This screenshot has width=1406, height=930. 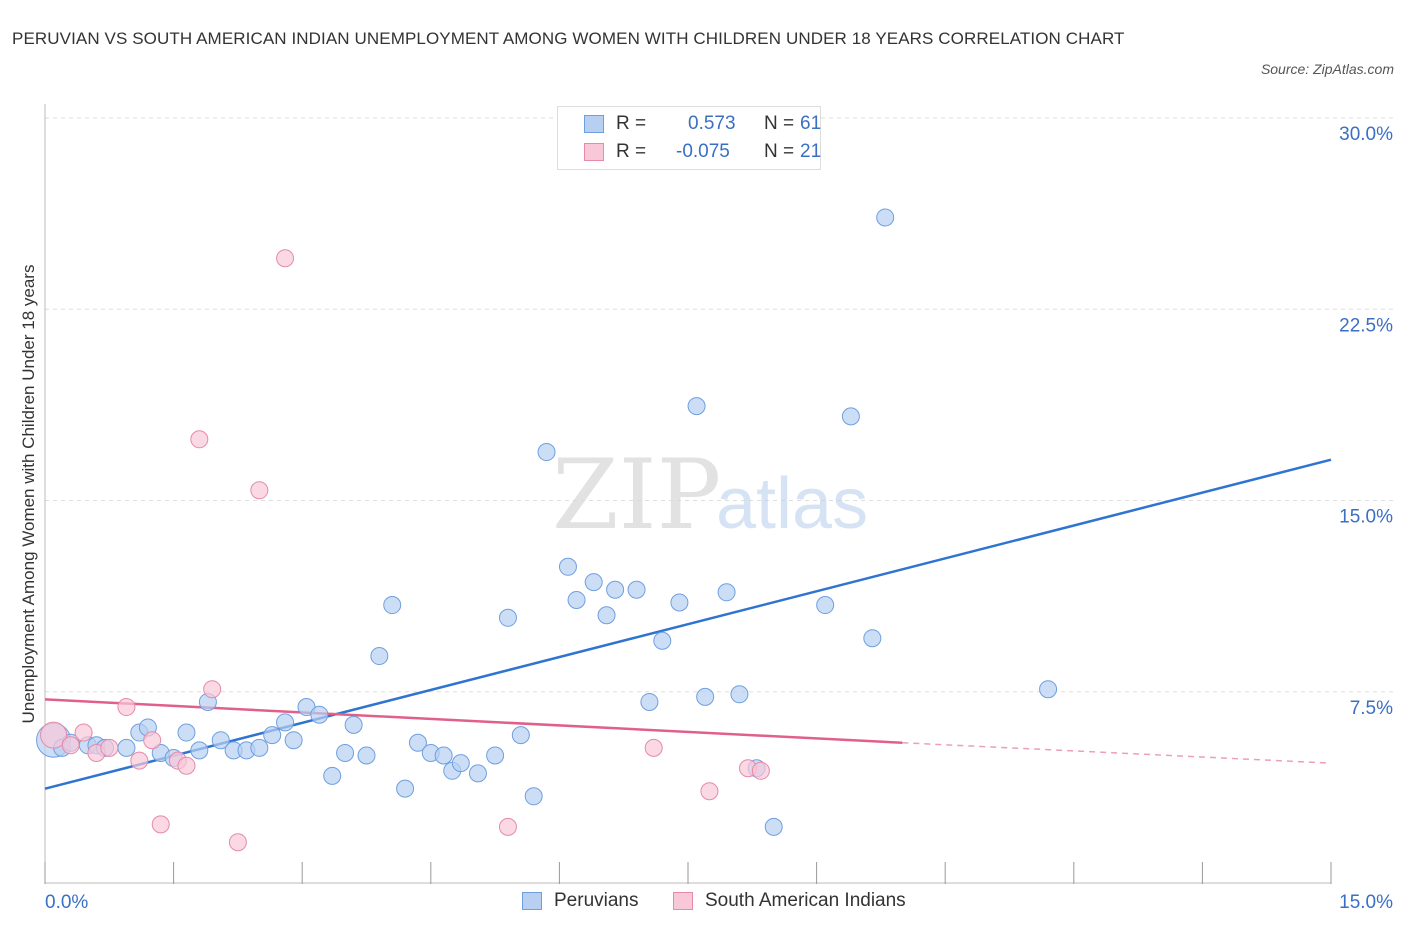 I want to click on legend-n-value: 21, so click(x=811, y=151).